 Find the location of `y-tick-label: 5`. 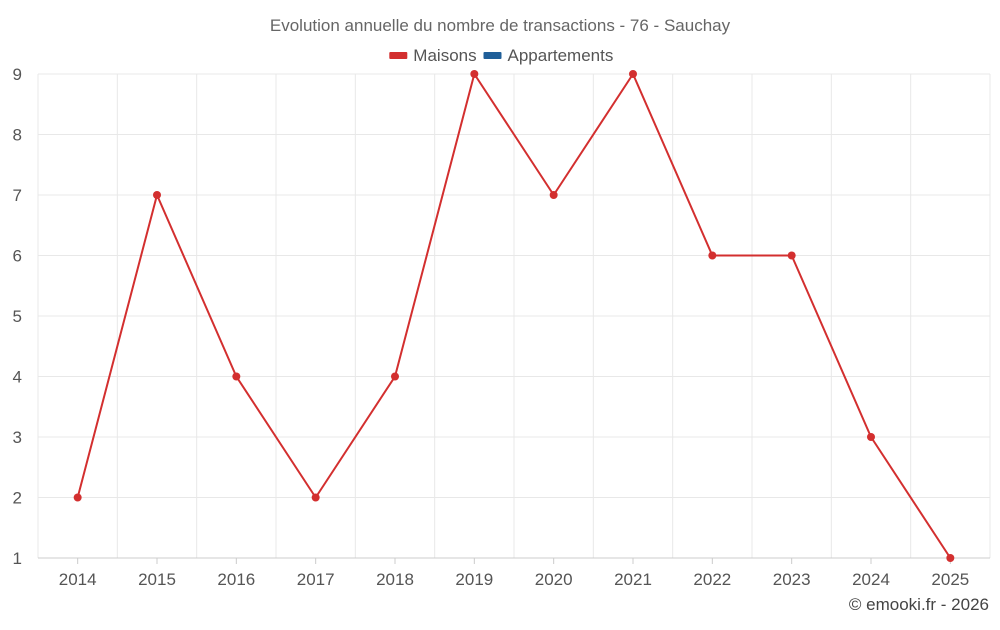

y-tick-label: 5 is located at coordinates (17, 316).